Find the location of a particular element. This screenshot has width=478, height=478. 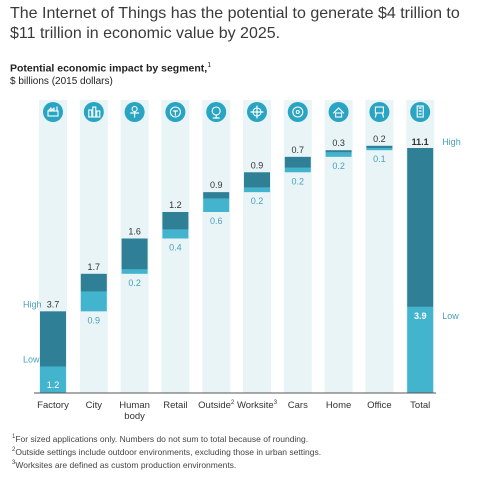

car-icon-stroke is located at coordinates (298, 112).